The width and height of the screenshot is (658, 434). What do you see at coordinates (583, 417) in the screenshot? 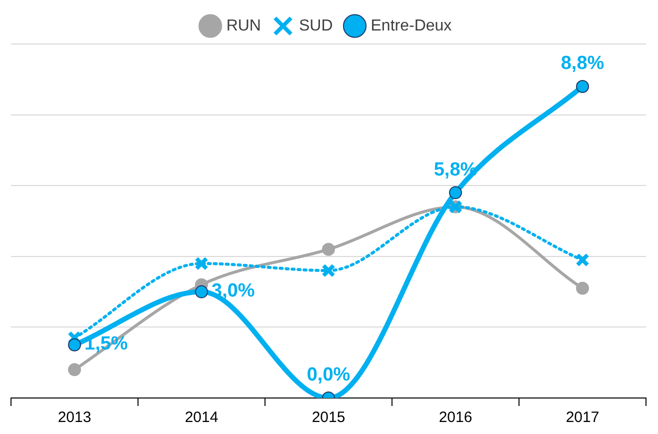
I see `x-tick-label: 2017` at bounding box center [583, 417].